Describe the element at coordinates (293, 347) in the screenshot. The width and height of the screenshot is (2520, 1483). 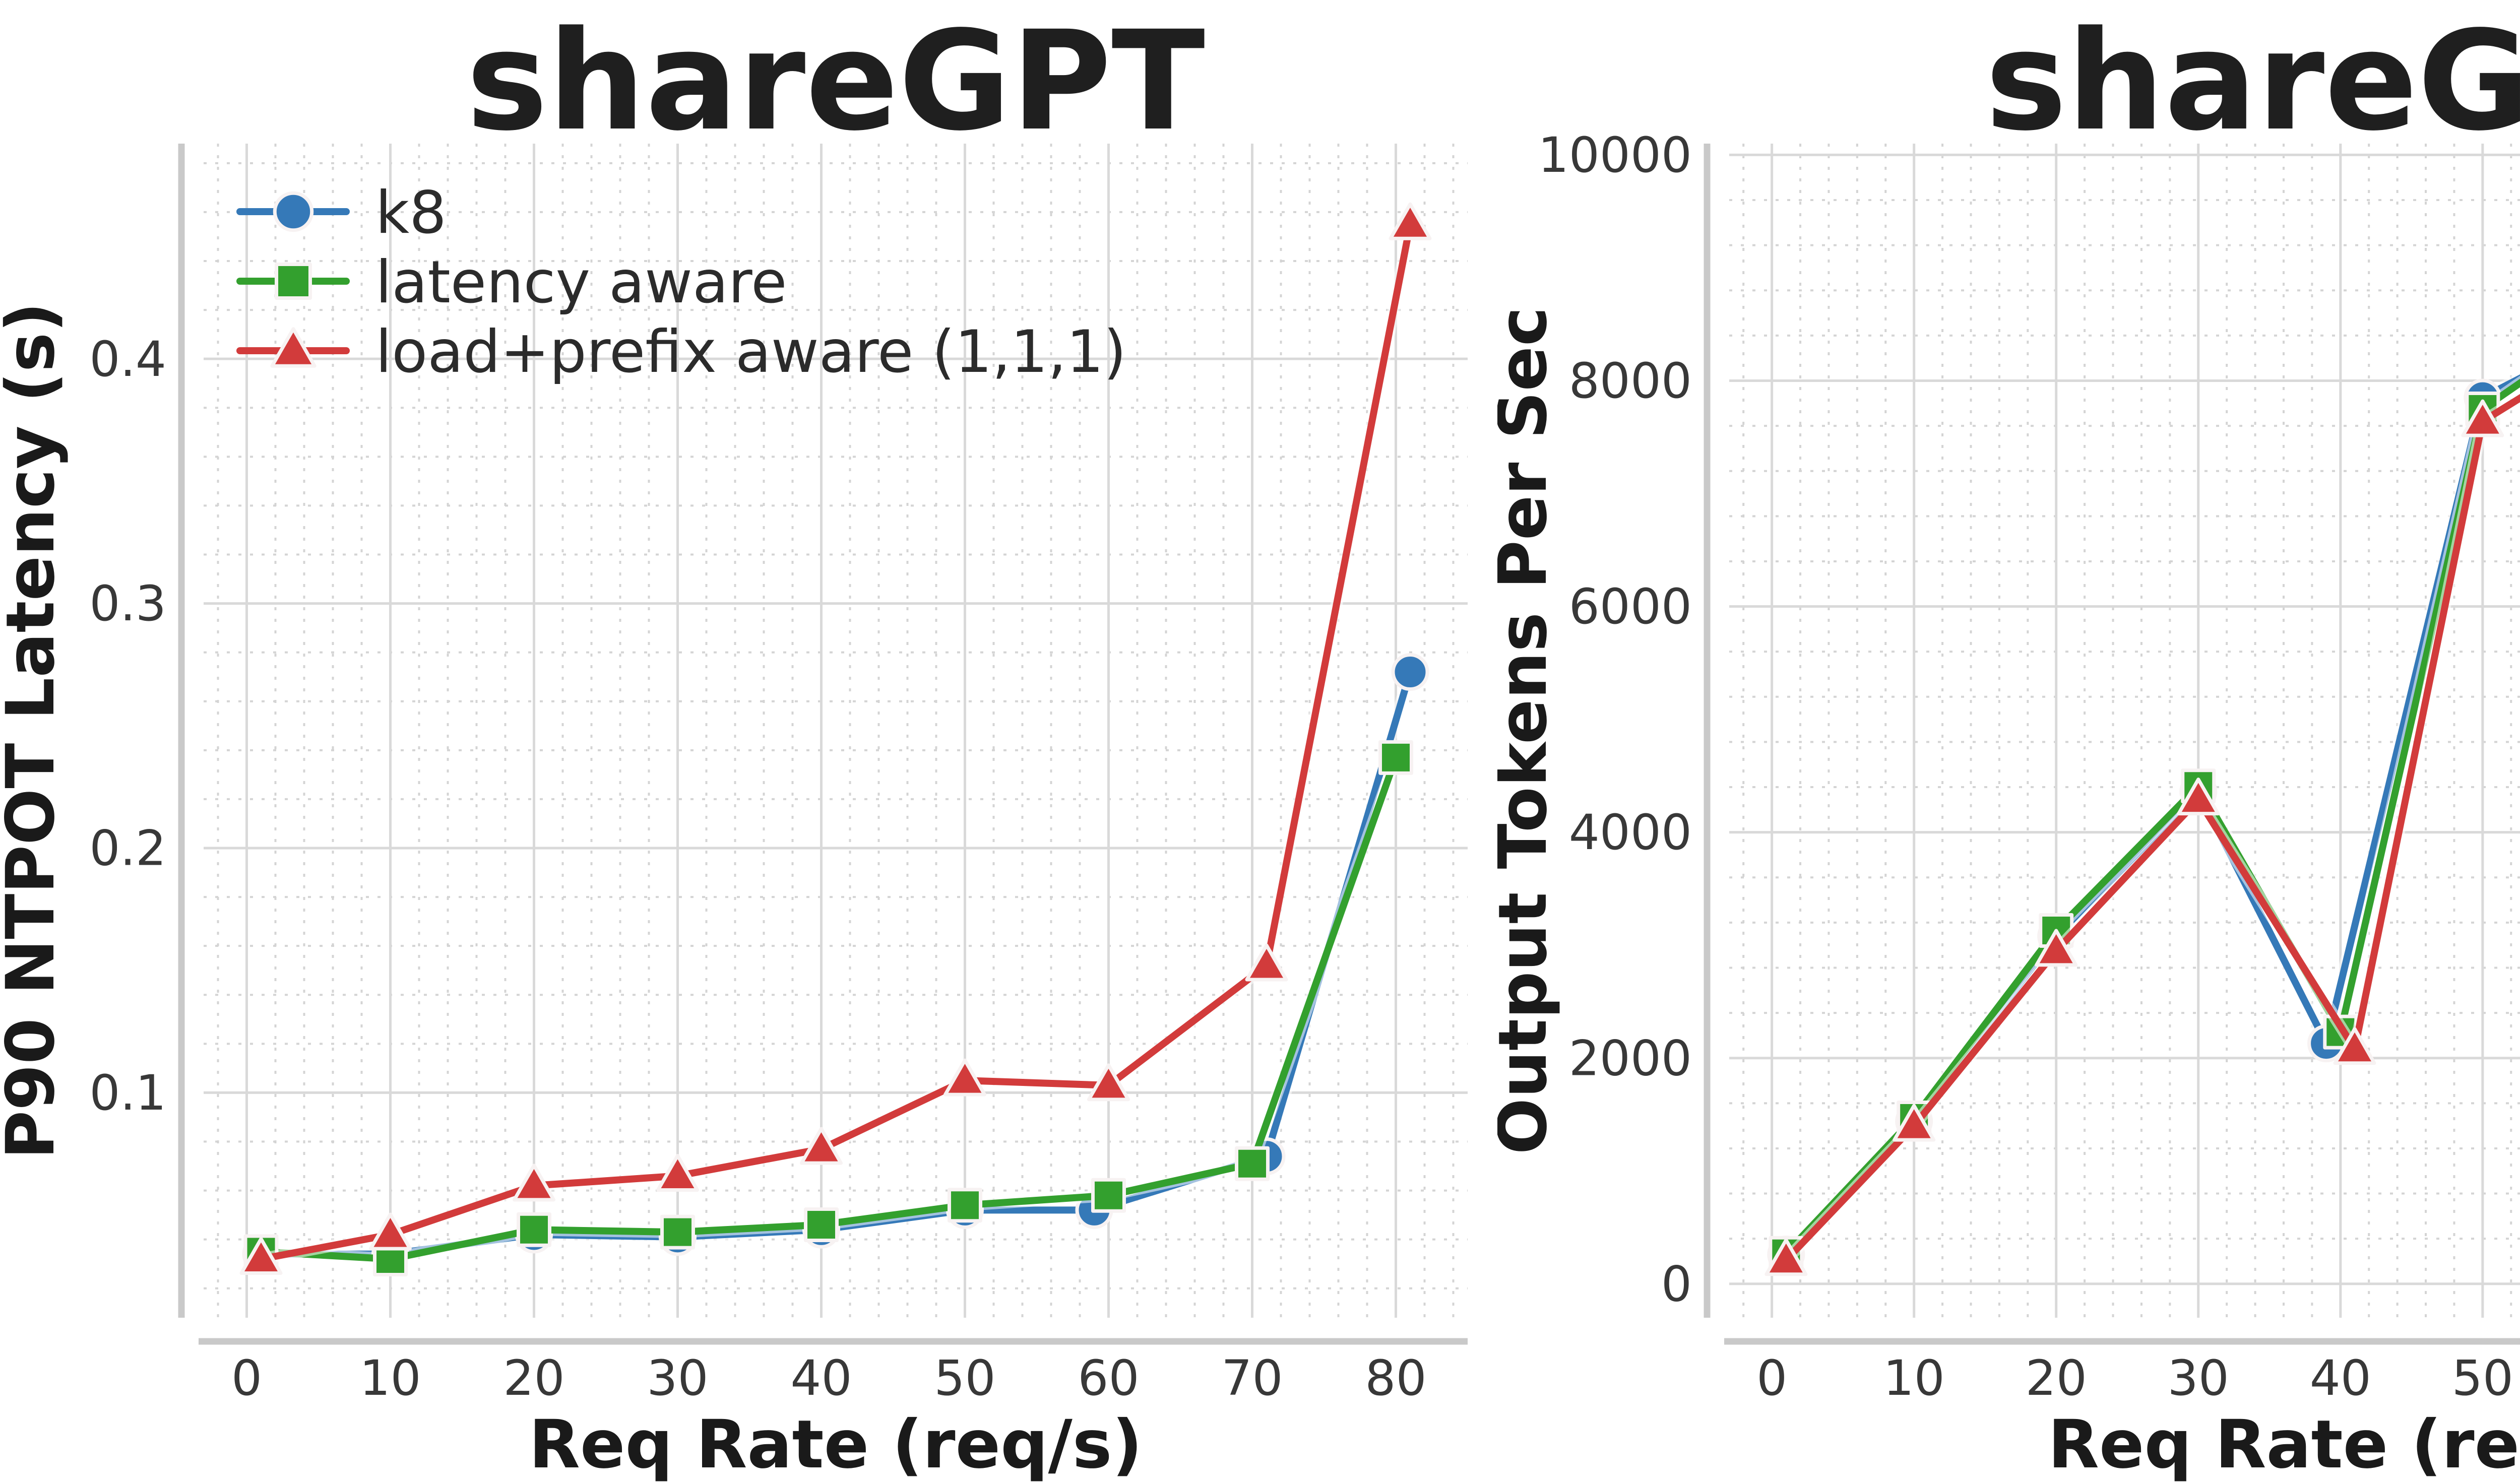
I see `legend-marker-triangle` at that location.